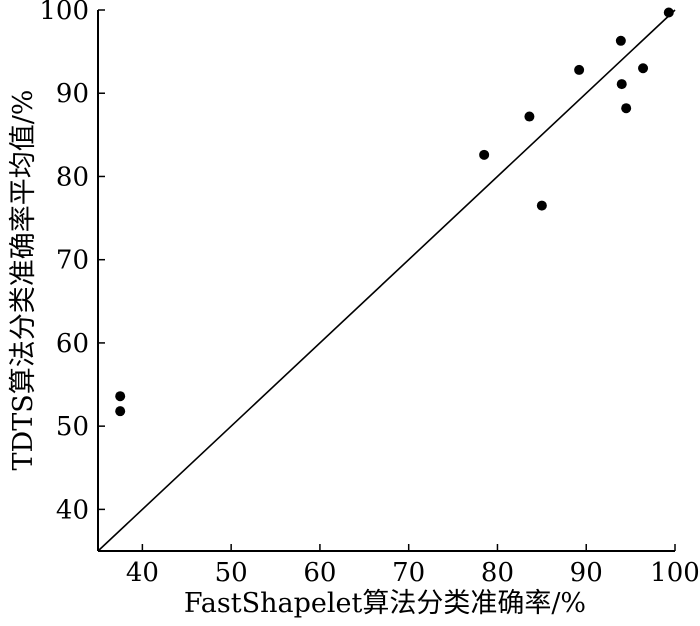 Image resolution: width=700 pixels, height=626 pixels. I want to click on x-tick-label: 100, so click(675, 573).